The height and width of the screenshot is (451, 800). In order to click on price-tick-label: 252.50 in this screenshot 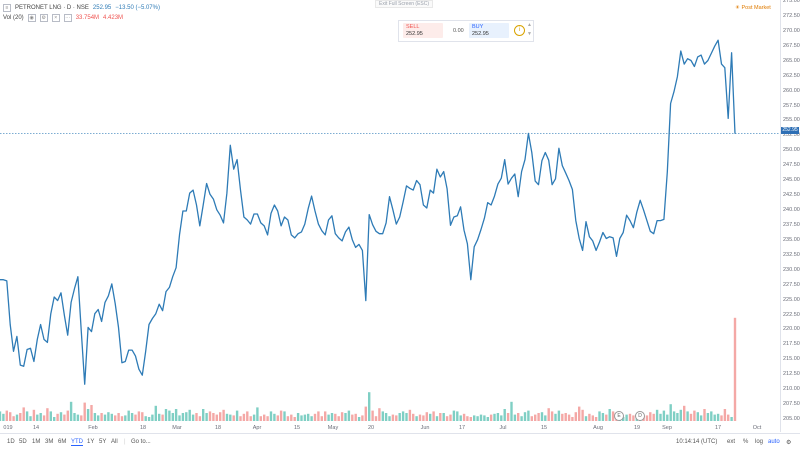, I will do `click(791, 135)`.